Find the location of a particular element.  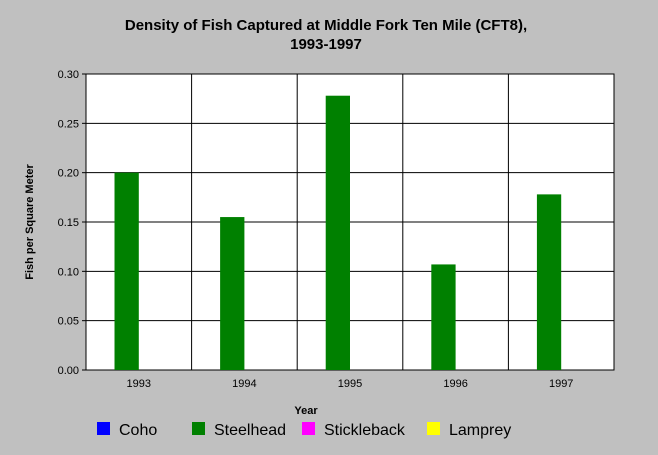

legend-item-lamprey: Lamprey is located at coordinates (469, 430).